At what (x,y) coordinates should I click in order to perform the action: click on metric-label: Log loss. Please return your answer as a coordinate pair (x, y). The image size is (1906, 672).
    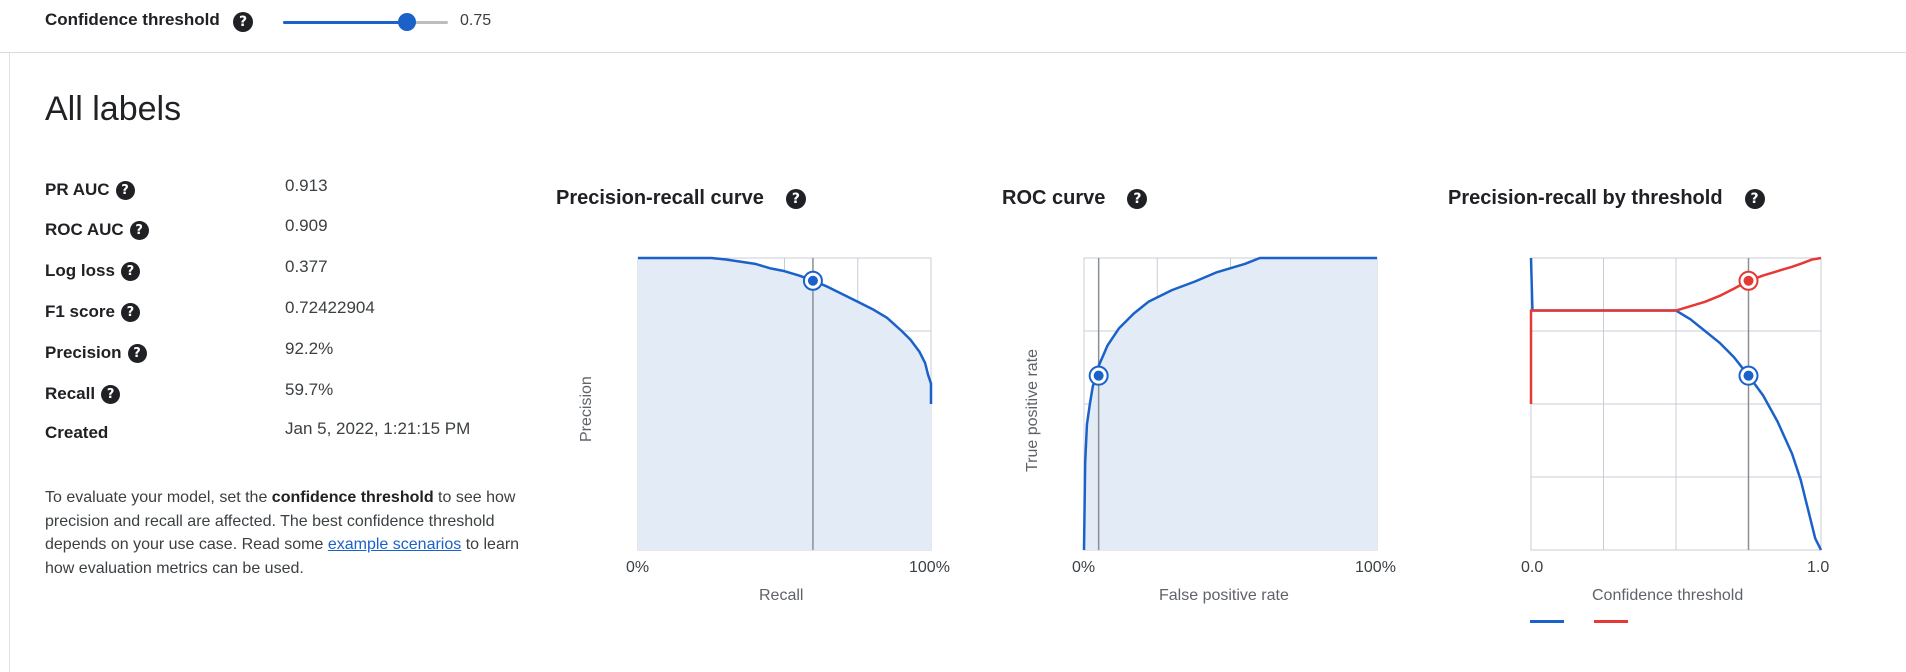
    Looking at the image, I should click on (80, 270).